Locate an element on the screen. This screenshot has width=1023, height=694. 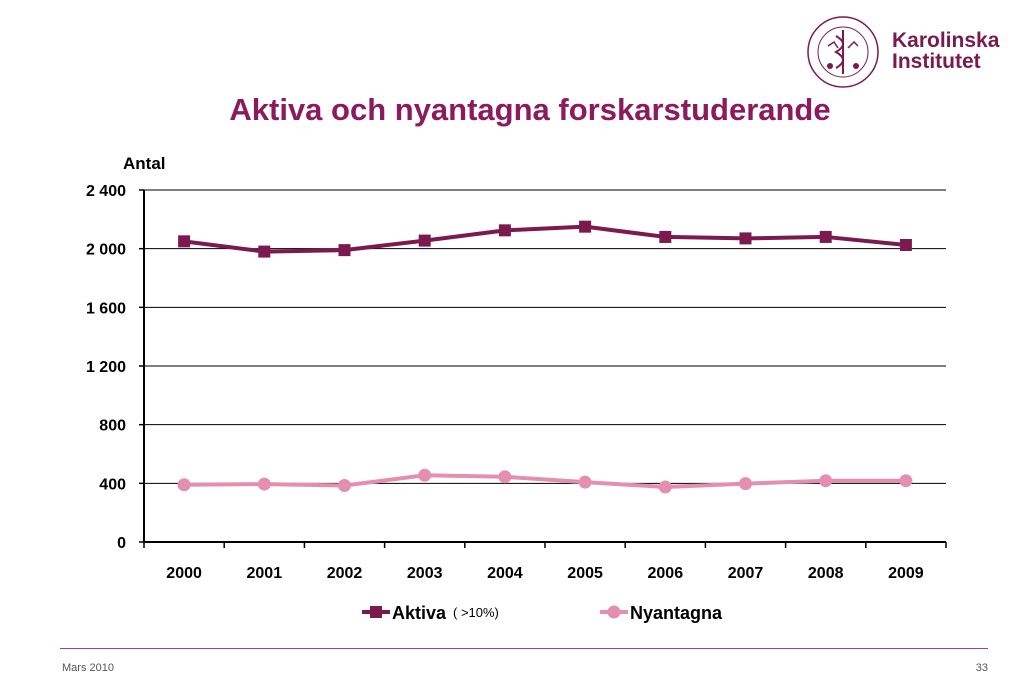
brand-line-1: Karolinska is located at coordinates (946, 40).